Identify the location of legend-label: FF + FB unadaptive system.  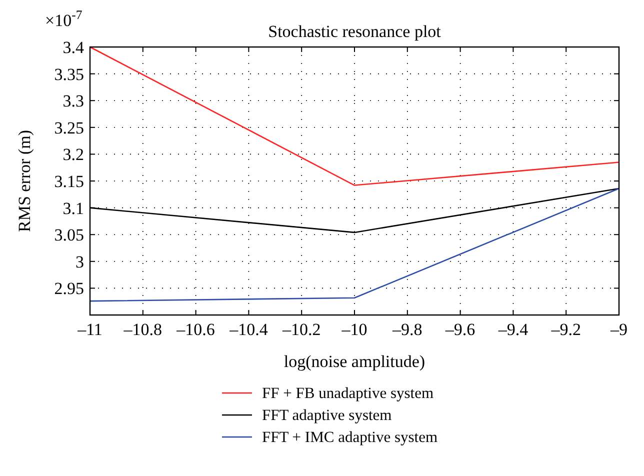
(348, 393).